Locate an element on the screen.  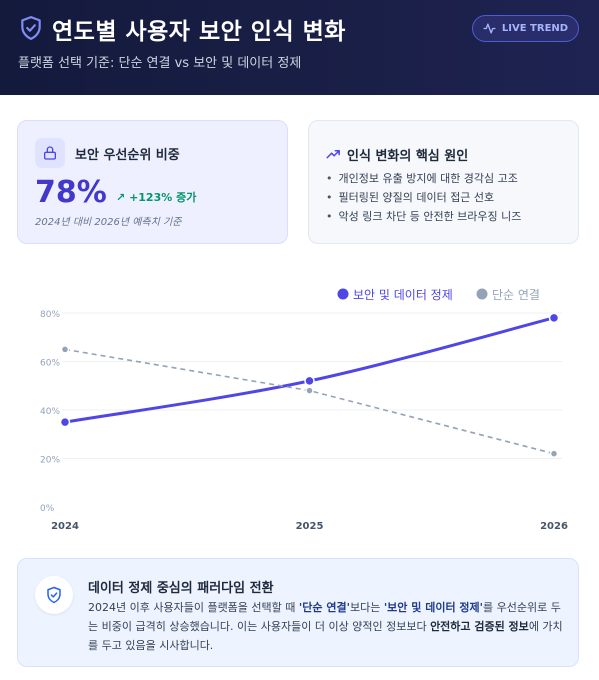
y-tick-label: 0% is located at coordinates (47, 509).